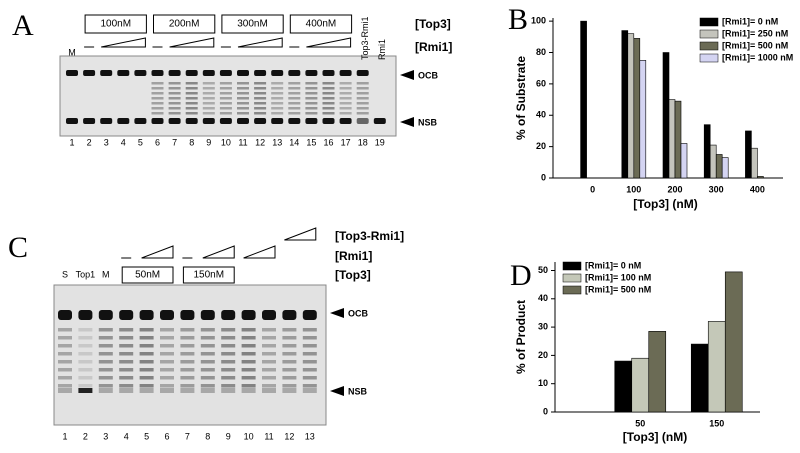 This screenshot has height=453, width=800. What do you see at coordinates (750, 21) in the screenshot?
I see `legend-label: [Rmi1]= 0 nM` at bounding box center [750, 21].